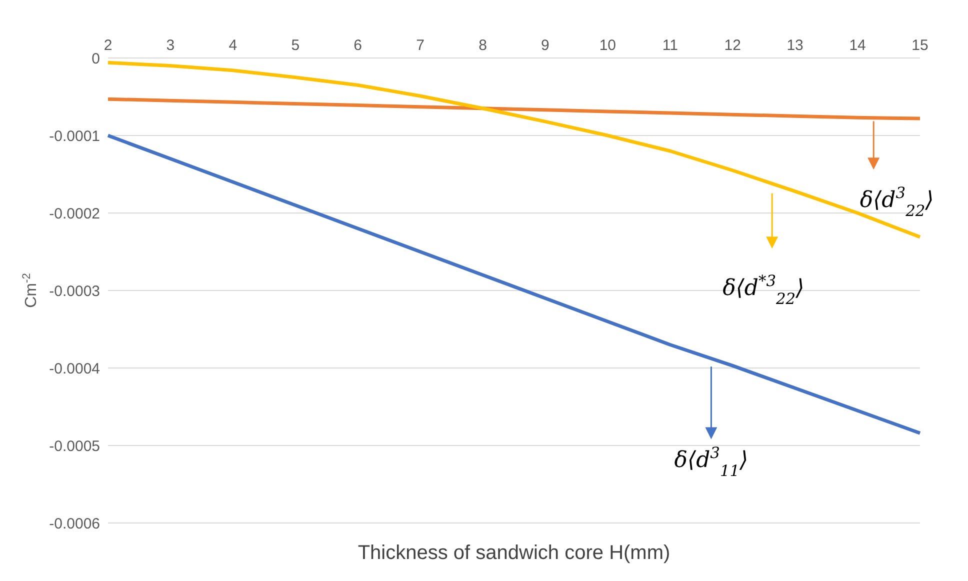 The height and width of the screenshot is (581, 968). Describe the element at coordinates (897, 202) in the screenshot. I see `legend-label: δ⟨d$^{3}$$_{22}$⟩` at that location.